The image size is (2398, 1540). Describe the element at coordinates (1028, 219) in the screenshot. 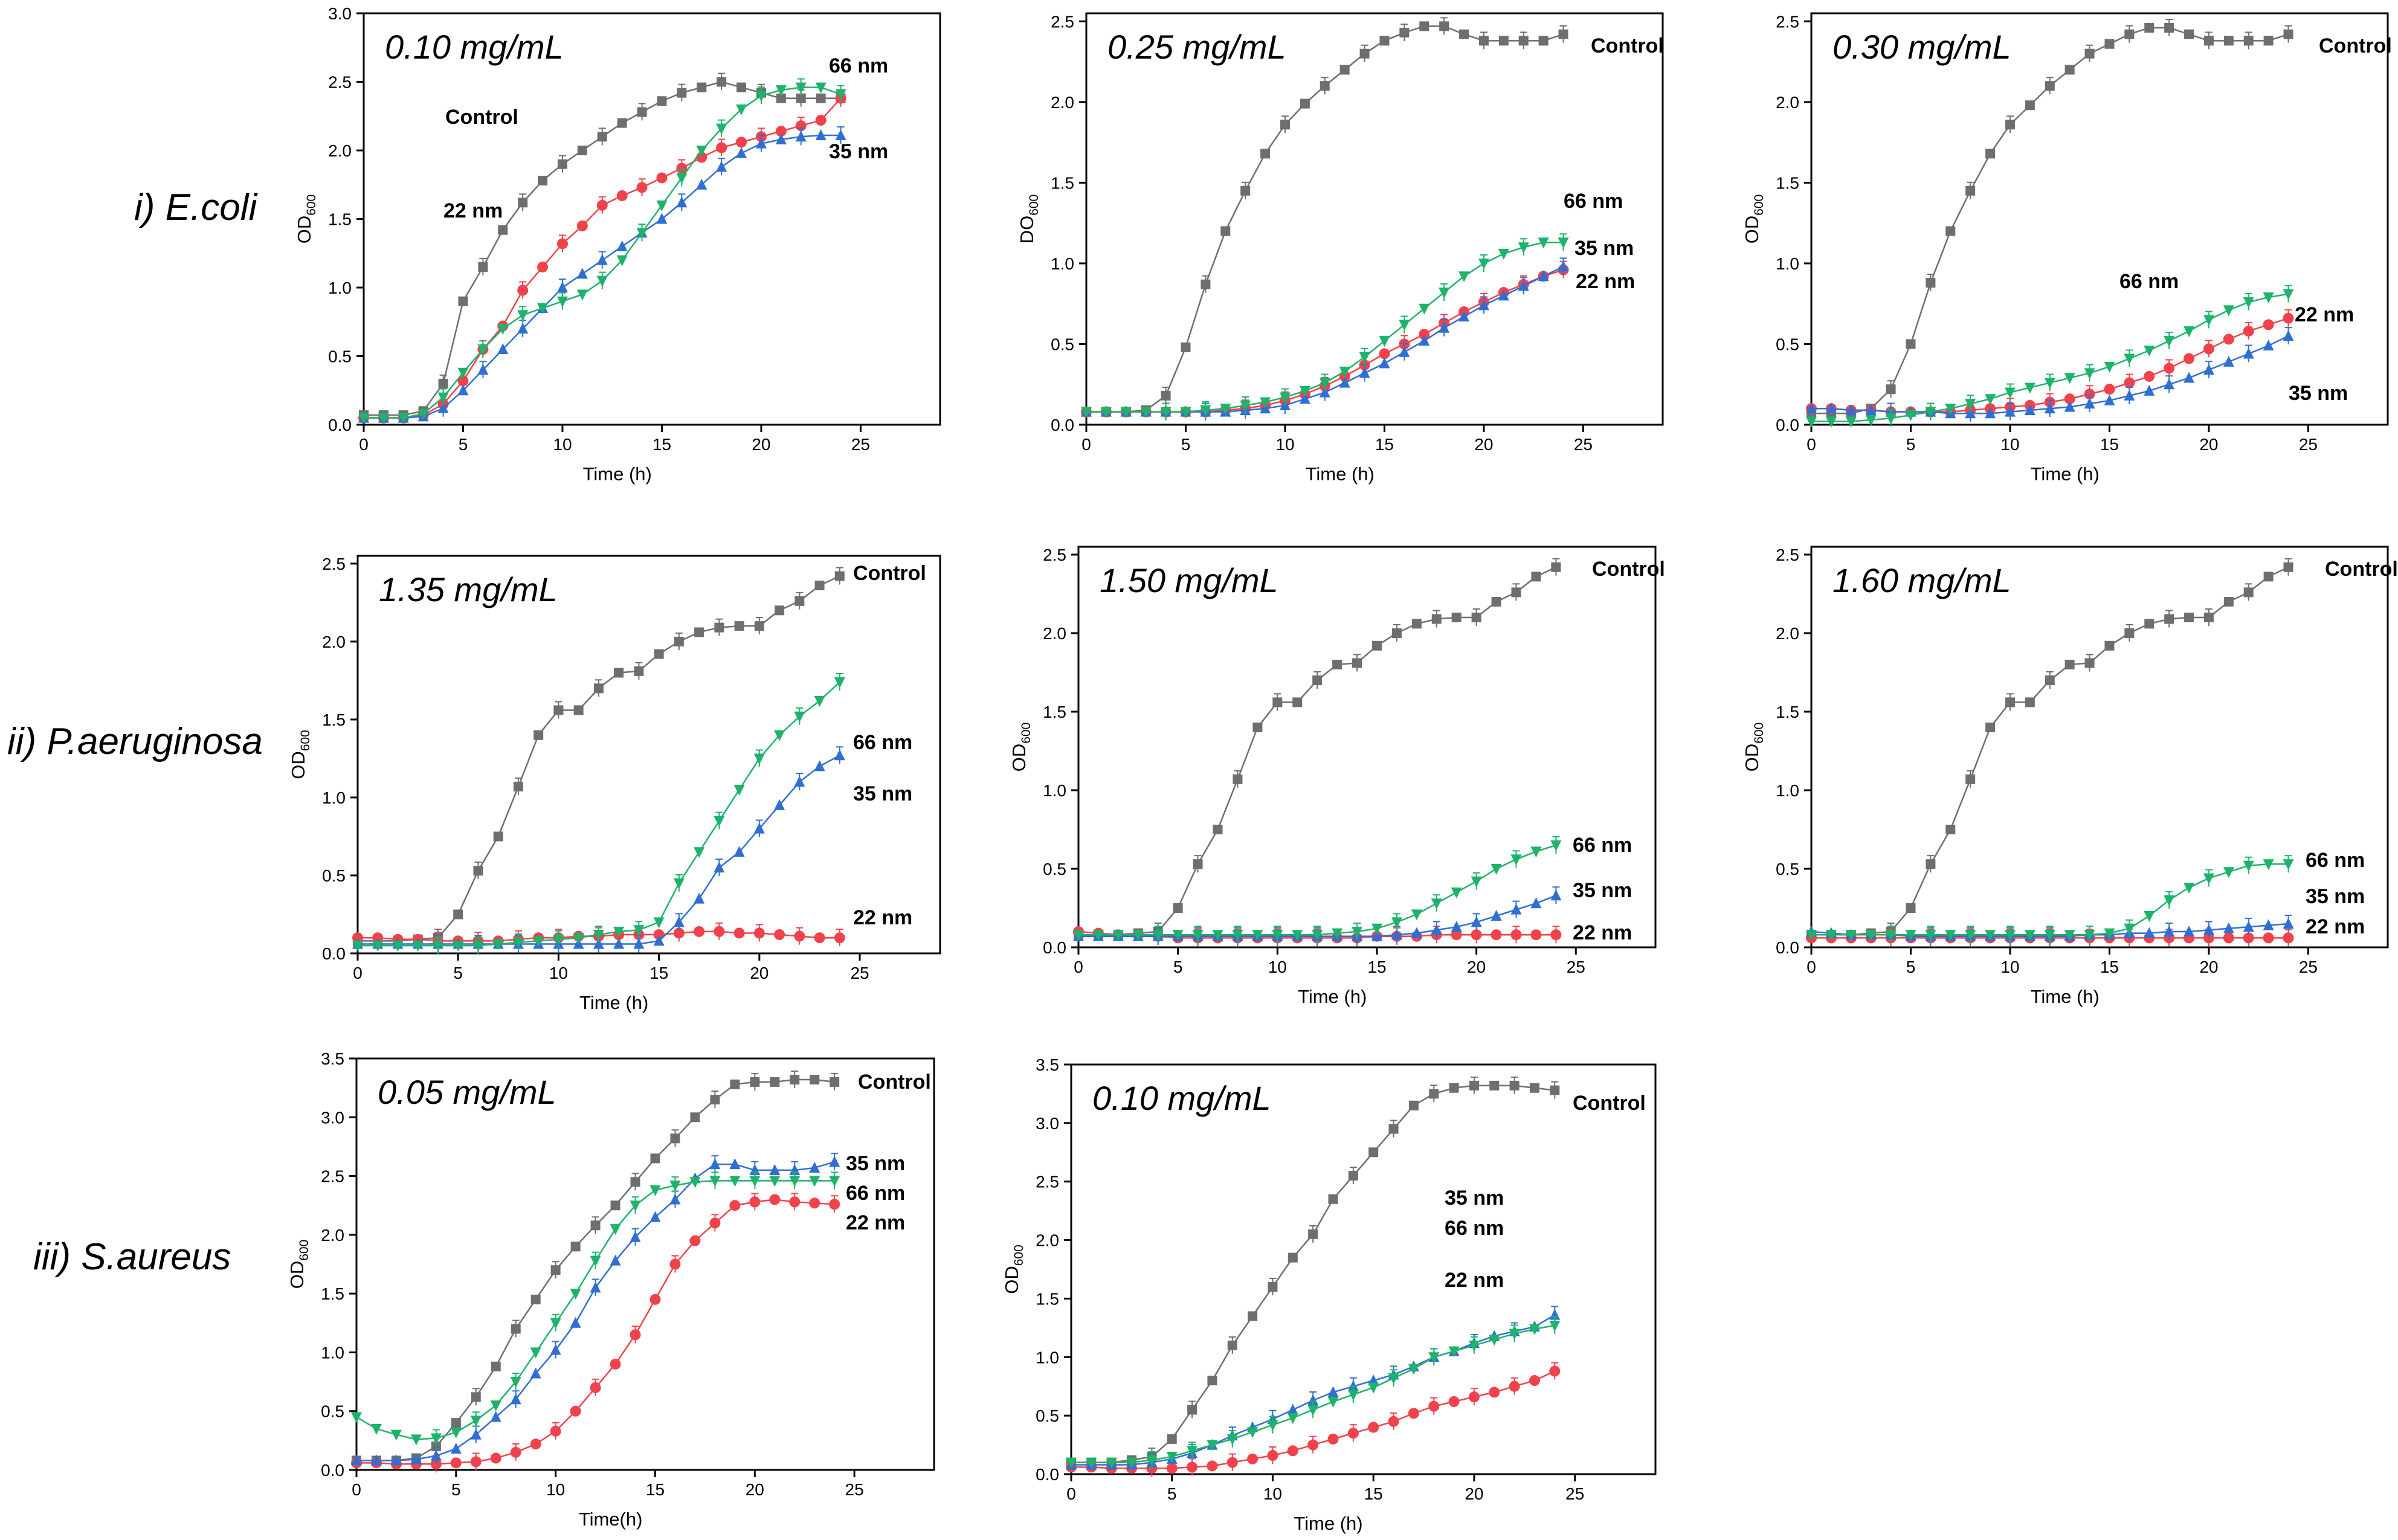

I see `y-axis-label: DO600` at that location.